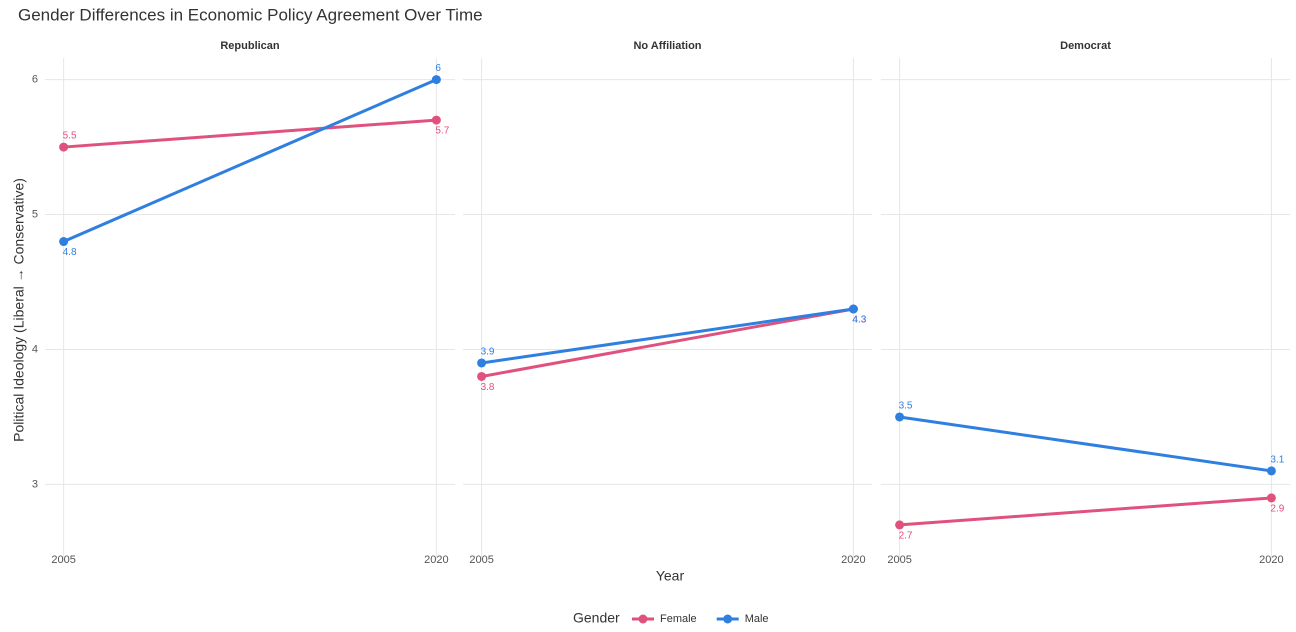  What do you see at coordinates (438, 68) in the screenshot?
I see `data-label: 6` at bounding box center [438, 68].